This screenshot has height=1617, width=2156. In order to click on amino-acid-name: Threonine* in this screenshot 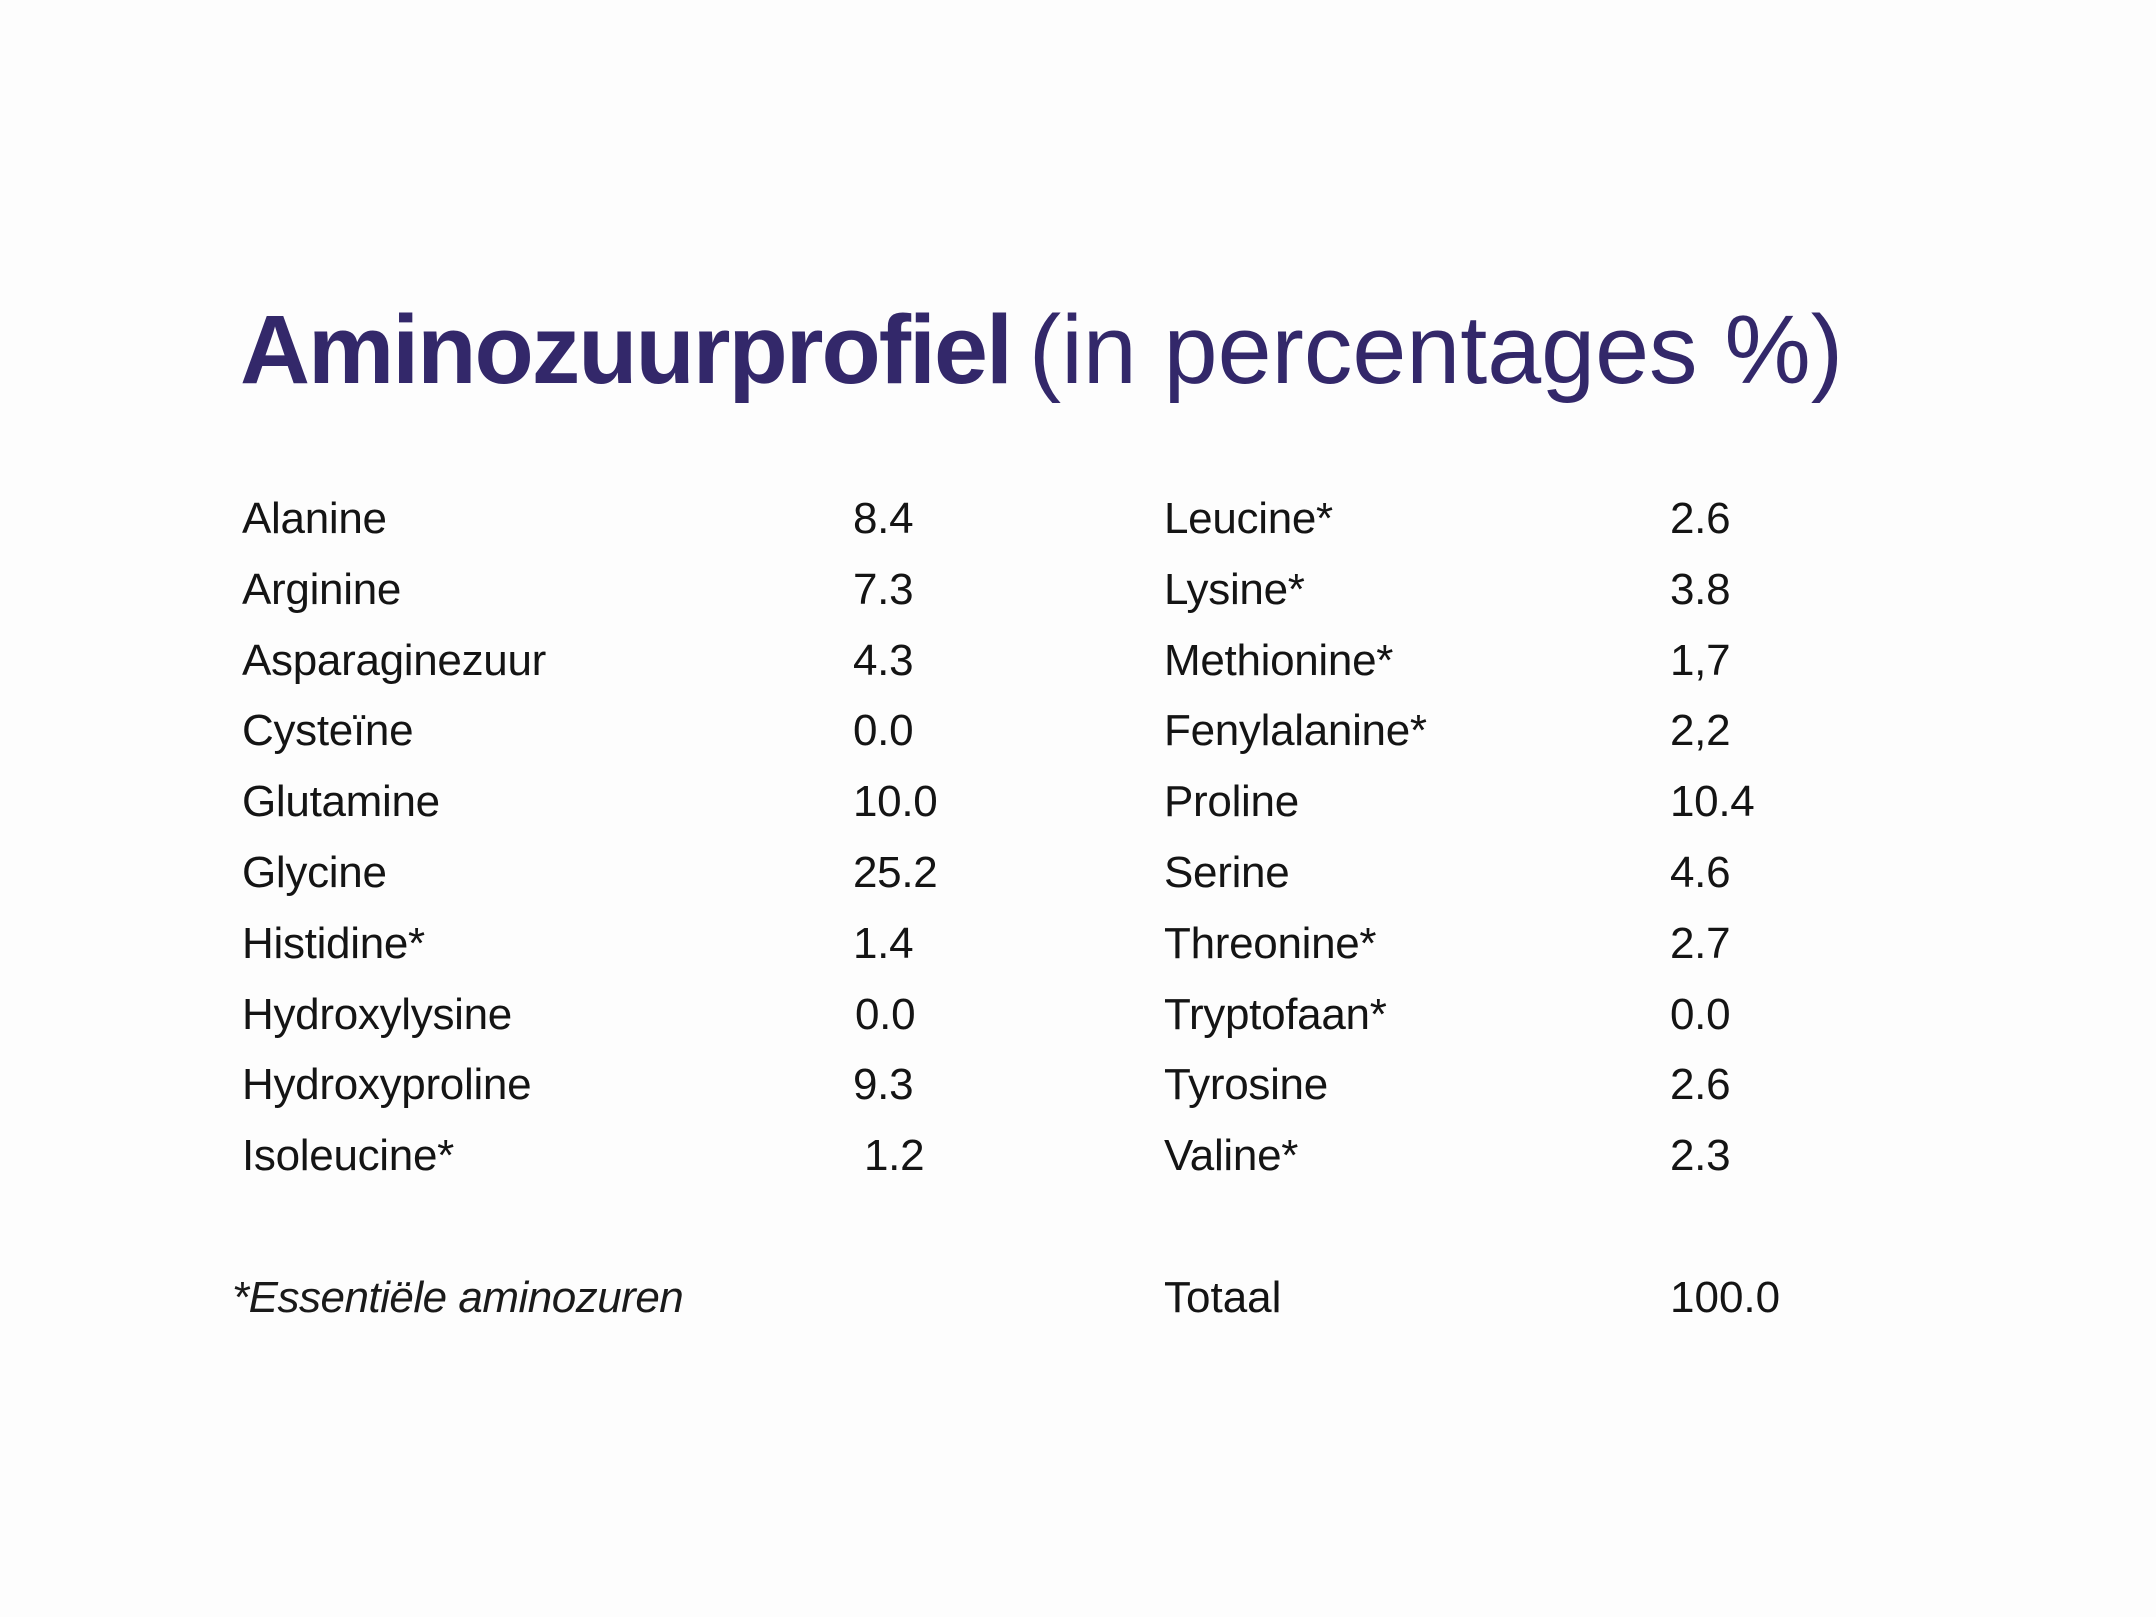, I will do `click(1270, 943)`.